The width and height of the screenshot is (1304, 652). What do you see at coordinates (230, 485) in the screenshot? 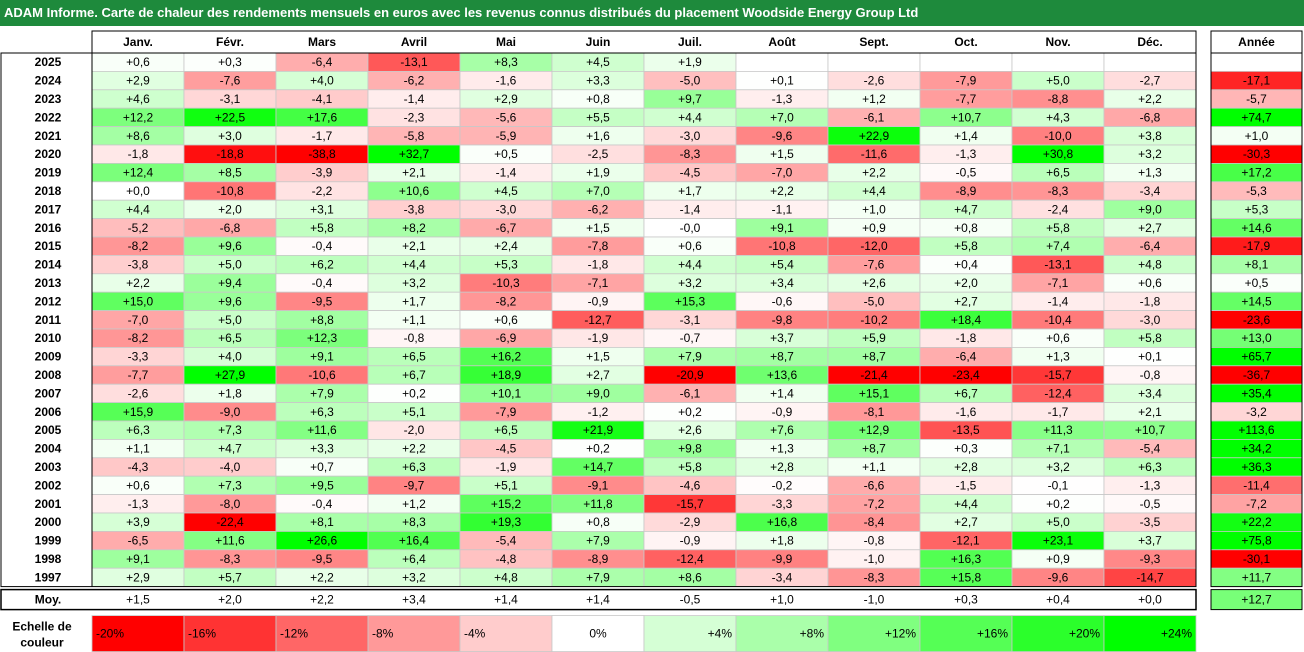
I see `cell-value: +7,3` at bounding box center [230, 485].